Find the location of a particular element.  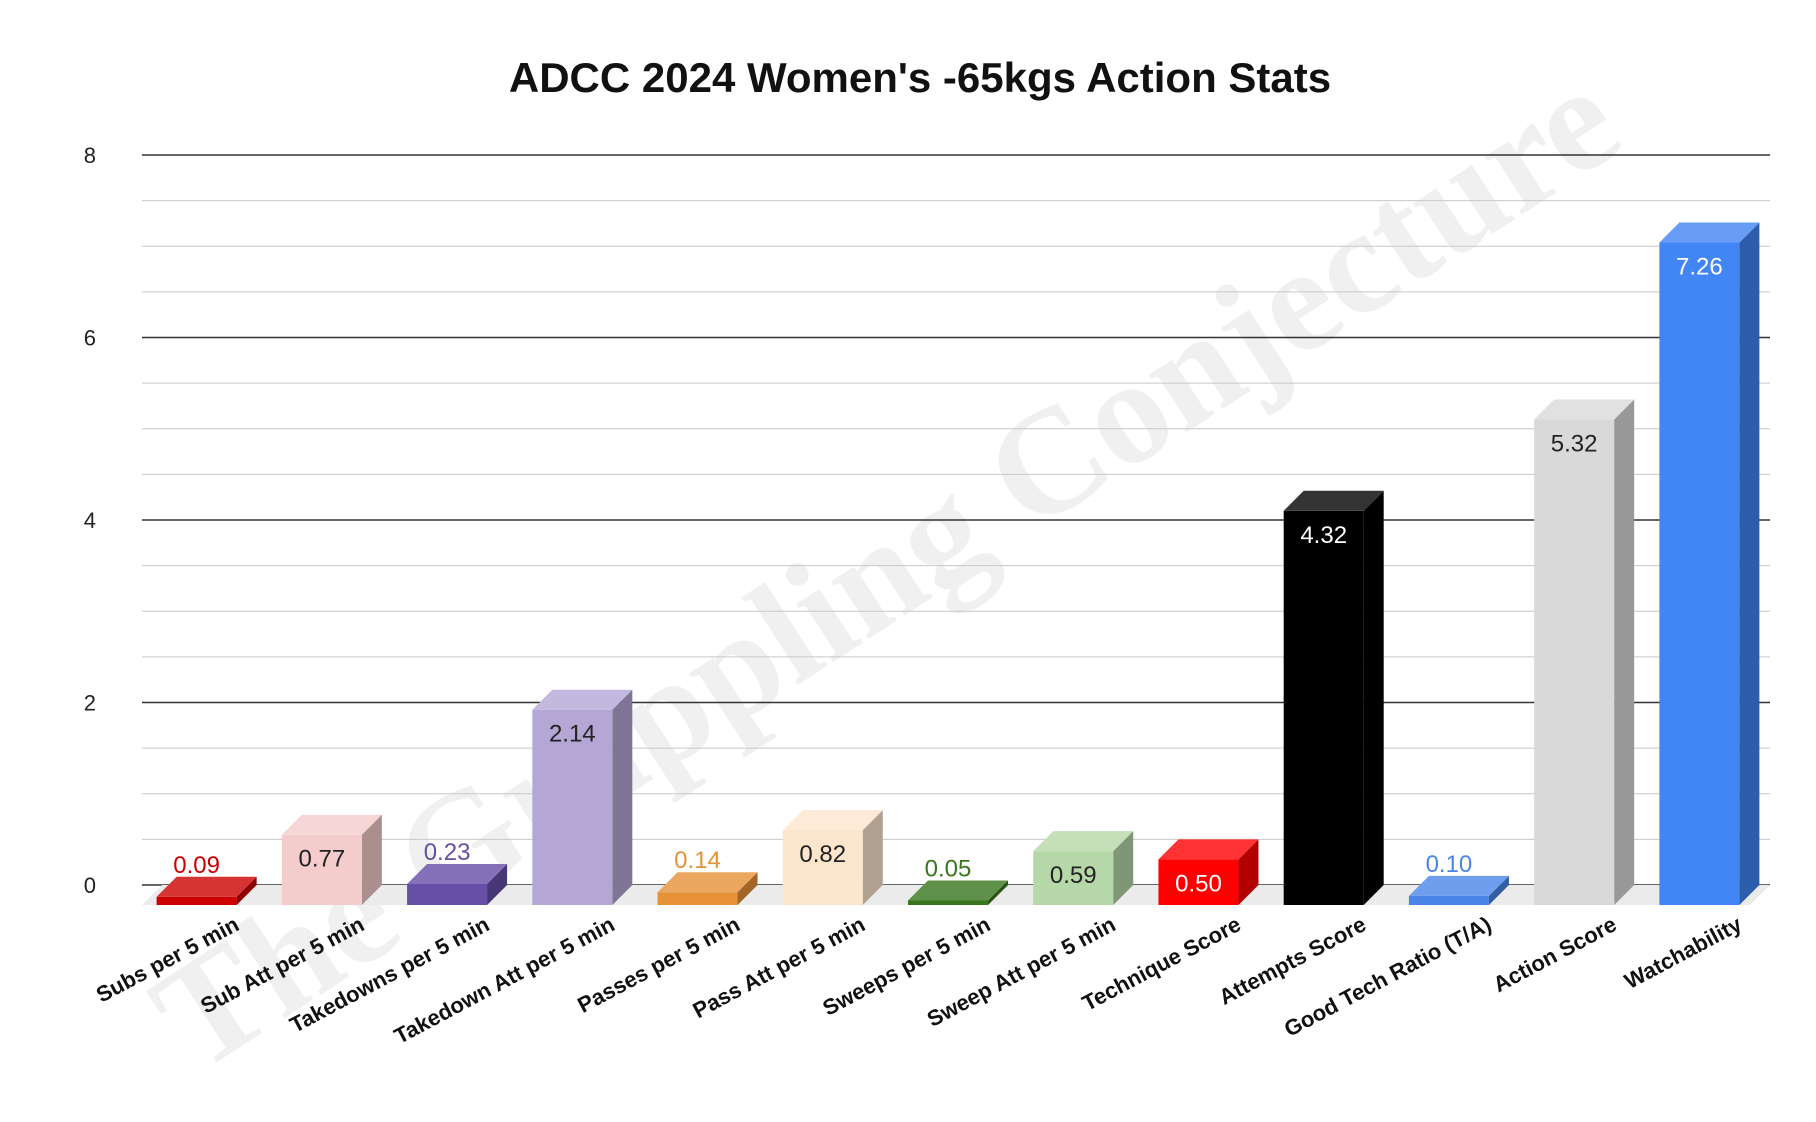

data-label: 0.14 is located at coordinates (697, 860).